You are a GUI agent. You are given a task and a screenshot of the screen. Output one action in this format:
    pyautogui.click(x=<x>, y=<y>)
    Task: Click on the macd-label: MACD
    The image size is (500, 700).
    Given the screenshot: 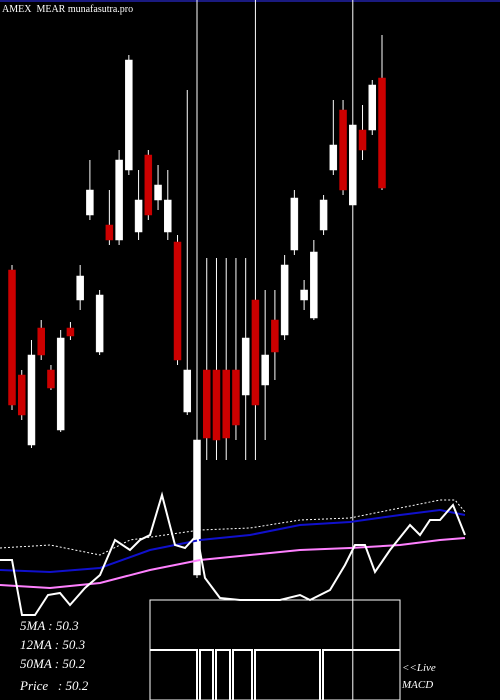 What is the action you would take?
    pyautogui.click(x=417, y=685)
    